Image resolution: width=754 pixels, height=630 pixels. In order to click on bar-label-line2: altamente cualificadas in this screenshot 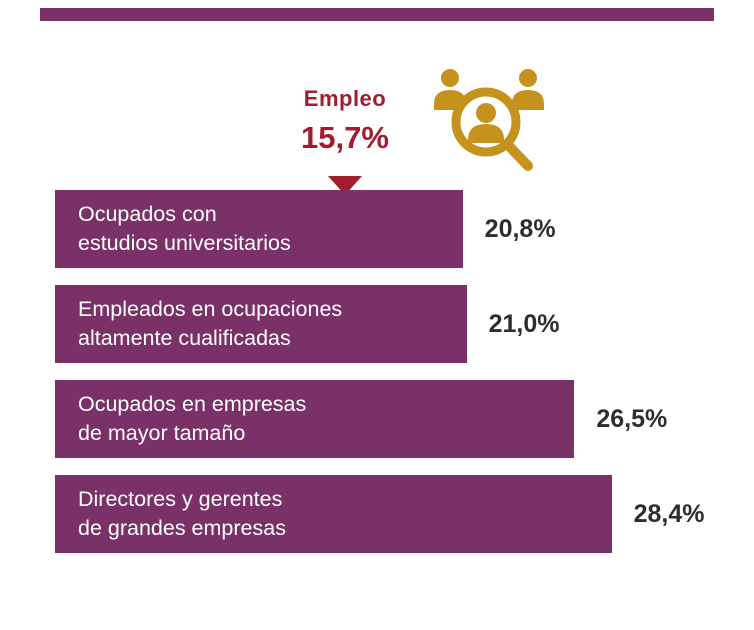, I will do `click(184, 338)`.